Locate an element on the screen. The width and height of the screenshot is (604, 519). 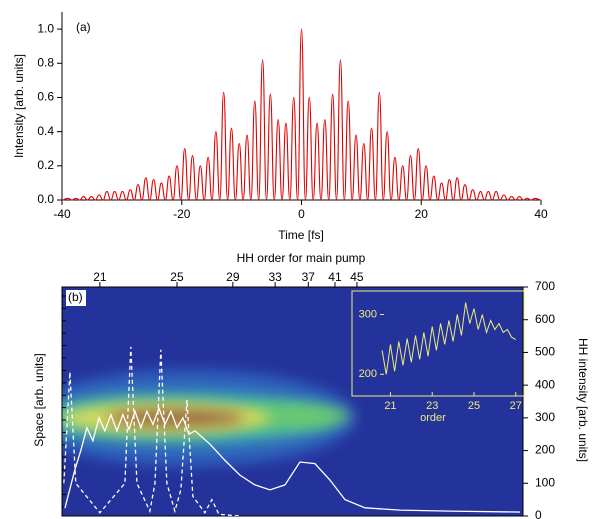
x-tick-label: 29 is located at coordinates (233, 277).